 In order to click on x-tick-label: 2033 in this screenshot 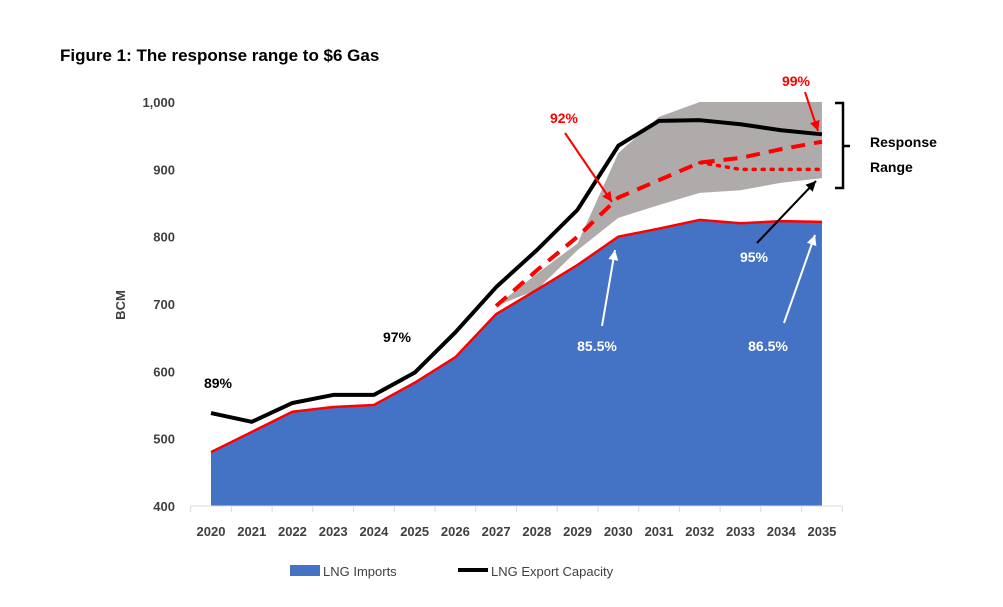, I will do `click(740, 531)`.